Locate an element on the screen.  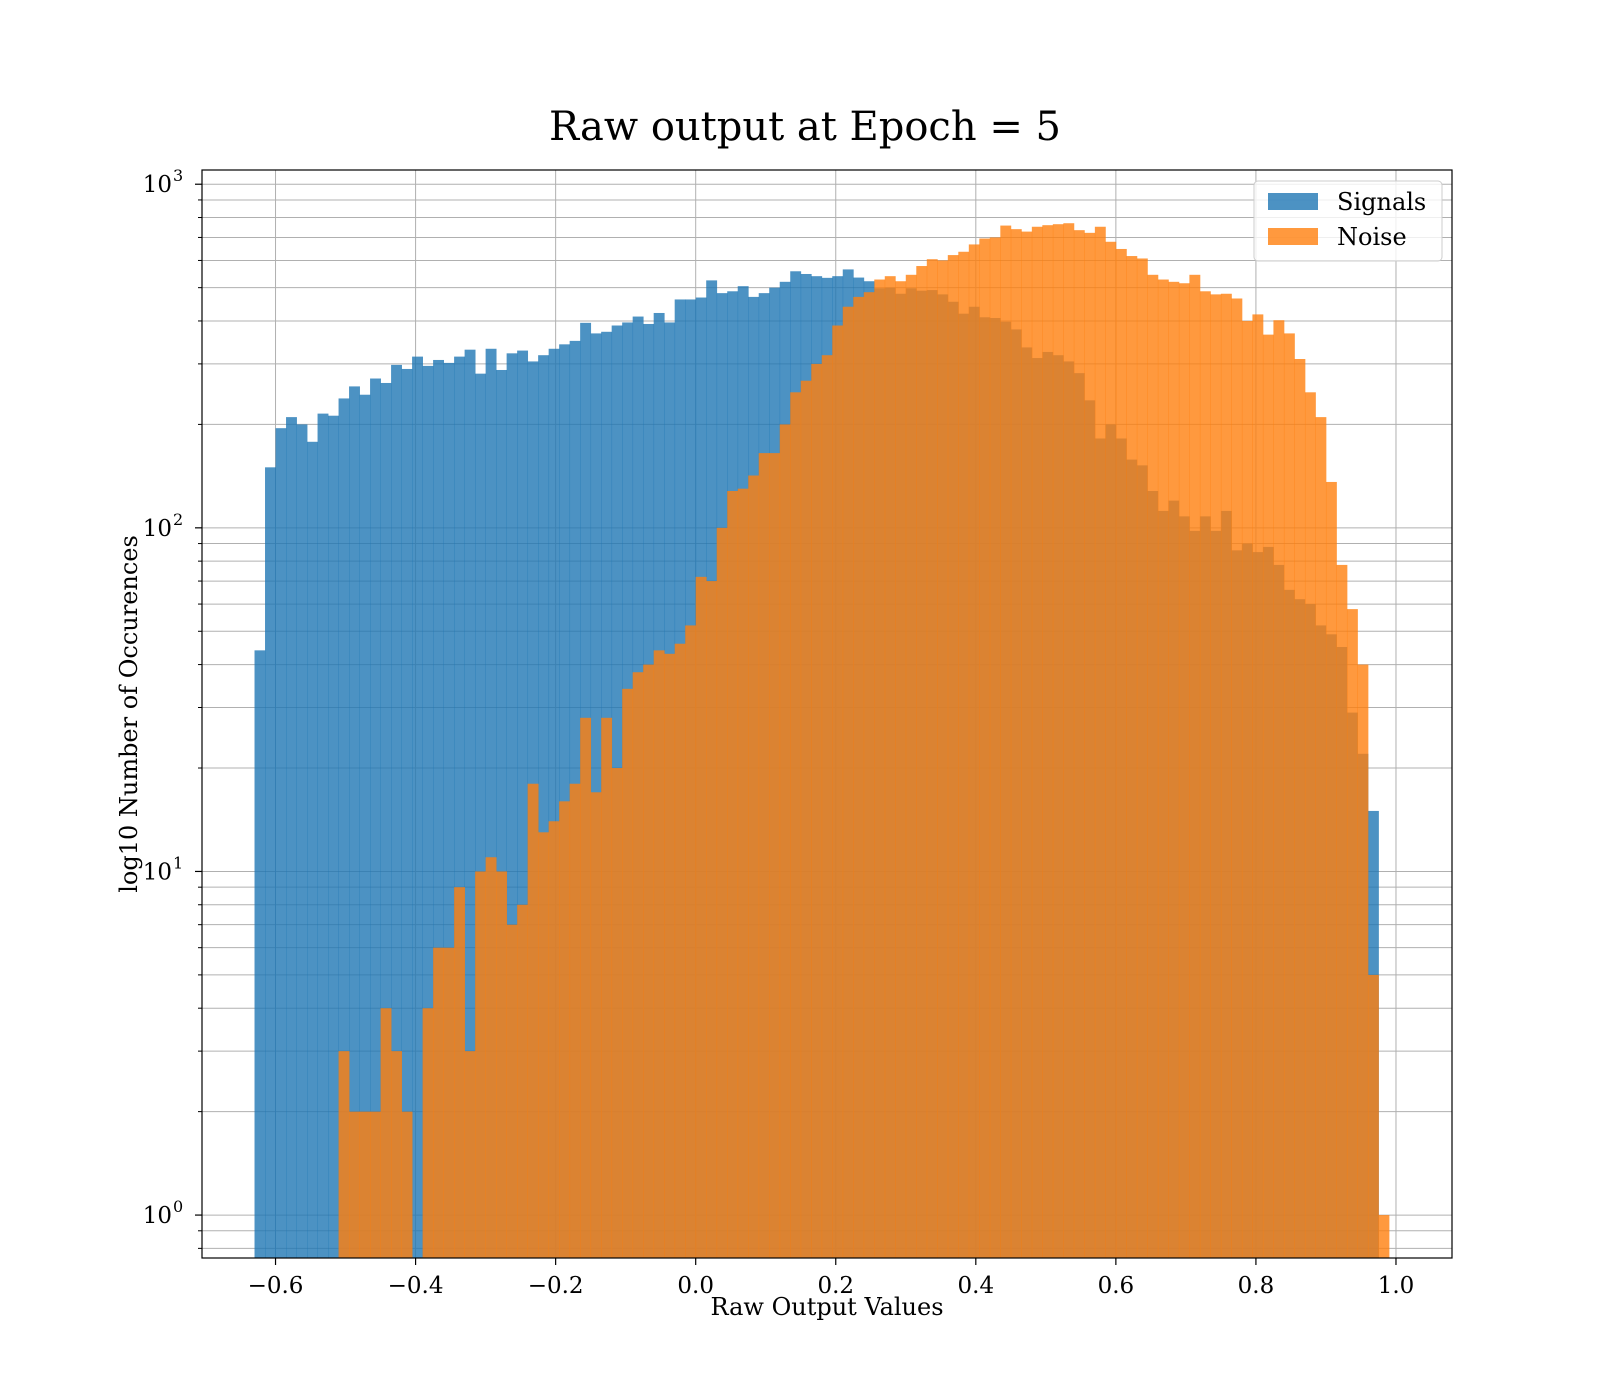
y-axis-label: log10 Number of Occurences is located at coordinates (129, 714).